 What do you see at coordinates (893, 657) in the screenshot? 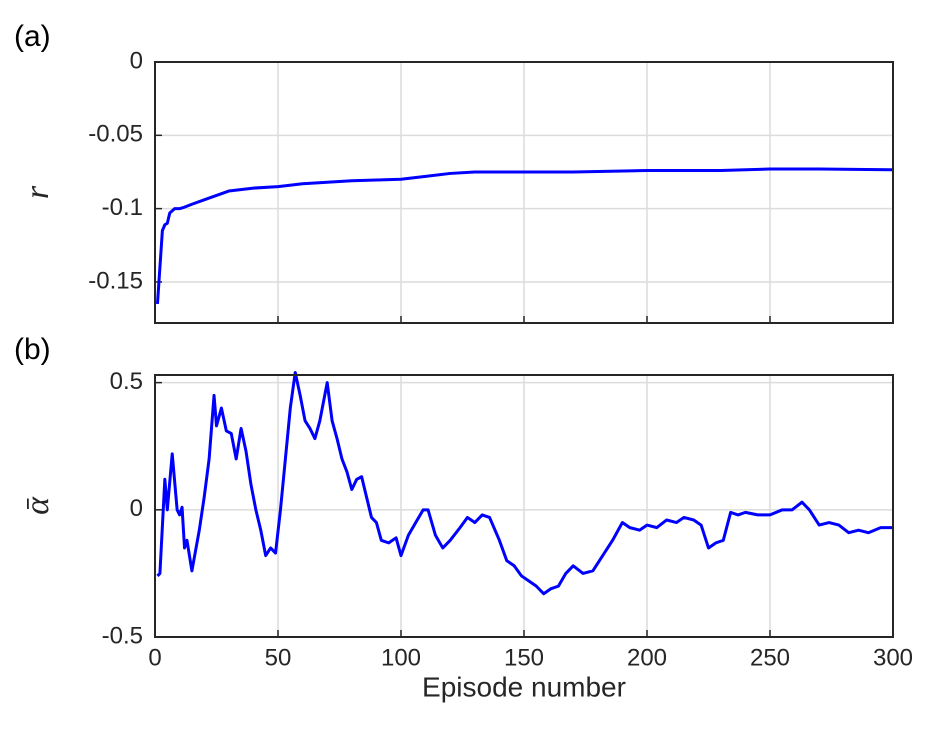
I see `x-tick-label: 300` at bounding box center [893, 657].